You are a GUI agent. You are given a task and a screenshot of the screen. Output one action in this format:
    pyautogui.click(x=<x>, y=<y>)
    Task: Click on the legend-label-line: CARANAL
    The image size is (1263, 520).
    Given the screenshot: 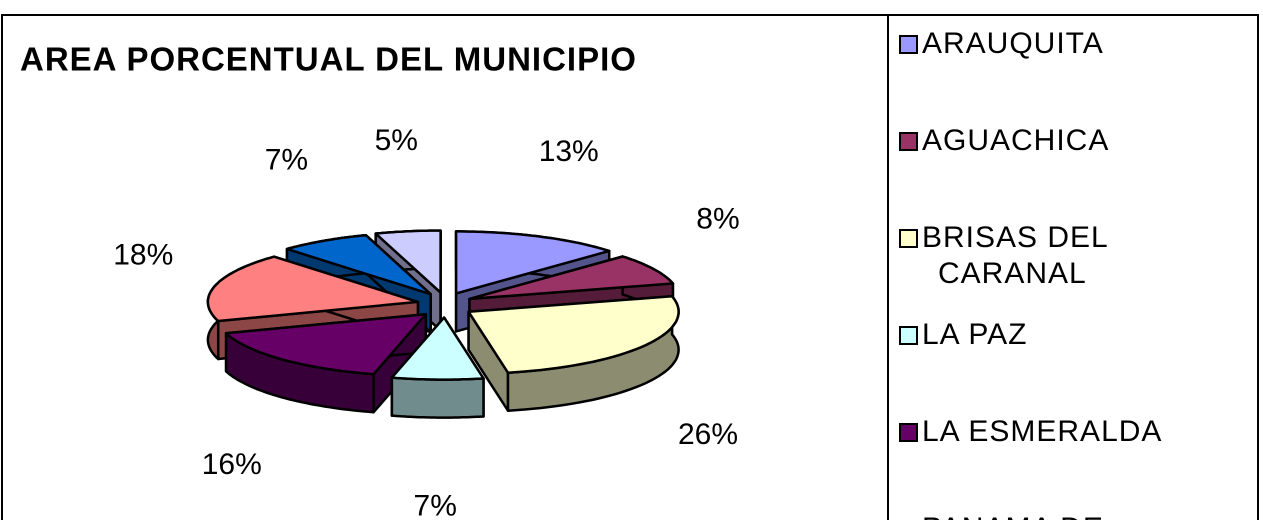 What is the action you would take?
    pyautogui.click(x=1012, y=273)
    